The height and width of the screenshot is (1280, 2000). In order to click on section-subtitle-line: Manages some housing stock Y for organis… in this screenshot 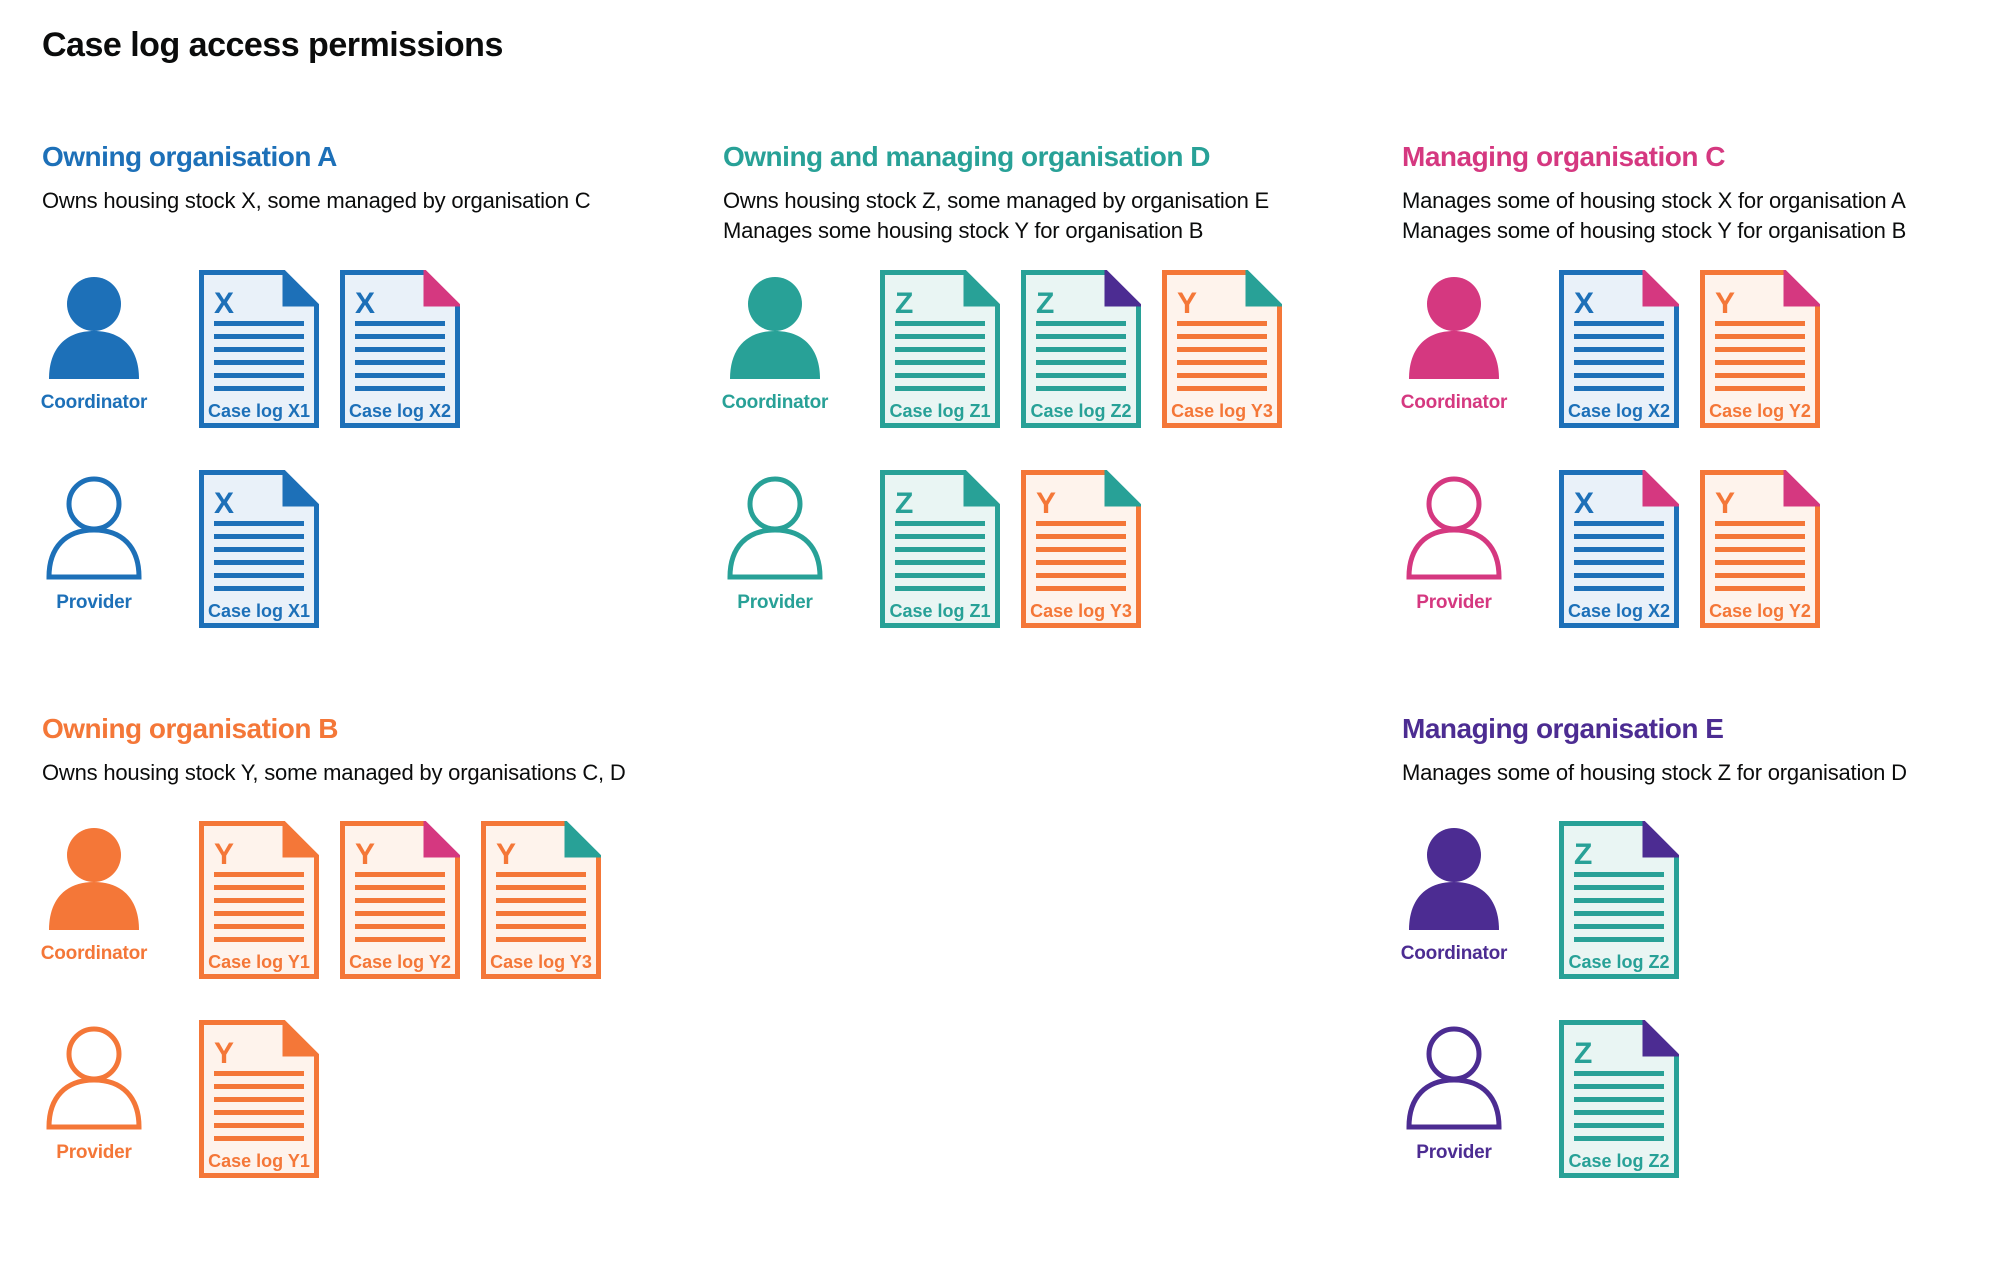, I will do `click(963, 230)`.